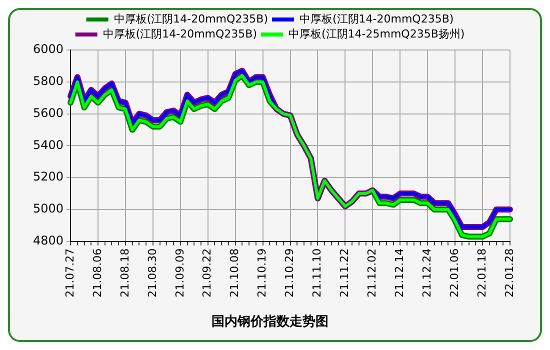  What do you see at coordinates (97, 273) in the screenshot?
I see `x-tick-label: 21.08.06` at bounding box center [97, 273].